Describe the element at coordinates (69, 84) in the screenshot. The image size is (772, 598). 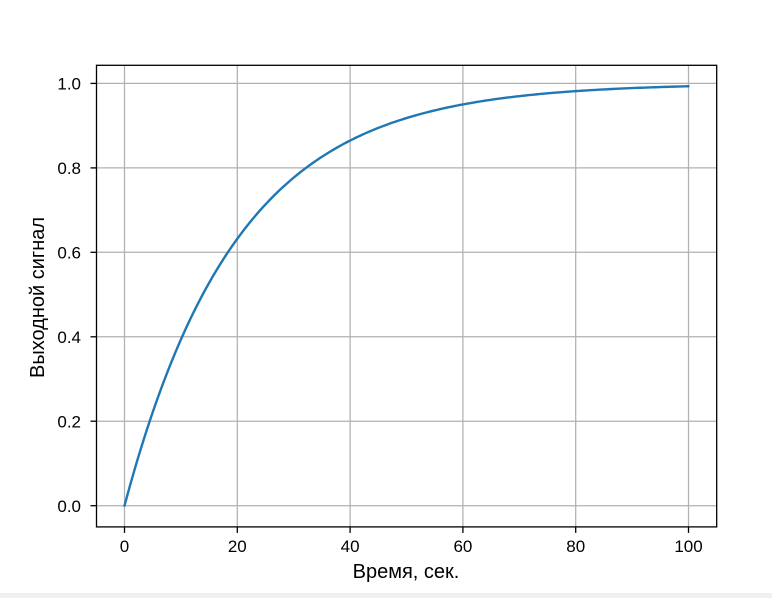
I see `svg-text: 1.0` at that location.